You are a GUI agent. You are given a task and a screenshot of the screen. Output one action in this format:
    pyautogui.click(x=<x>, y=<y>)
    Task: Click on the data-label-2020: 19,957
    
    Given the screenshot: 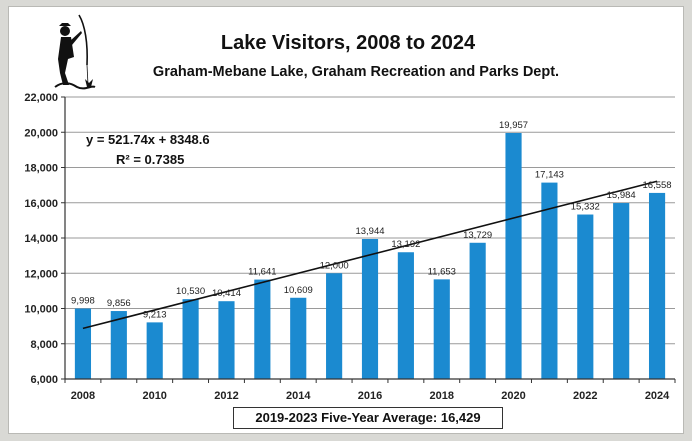 What is the action you would take?
    pyautogui.click(x=513, y=125)
    